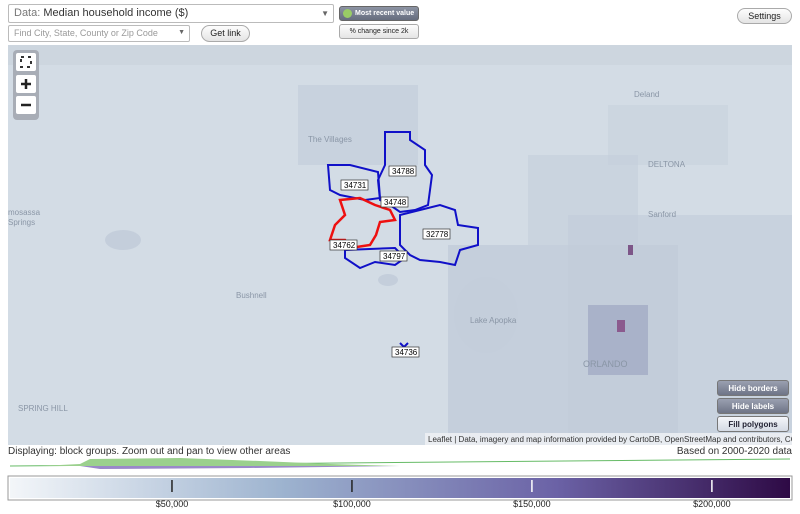 The width and height of the screenshot is (800, 514). I want to click on data-label: Data:, so click(27, 13).